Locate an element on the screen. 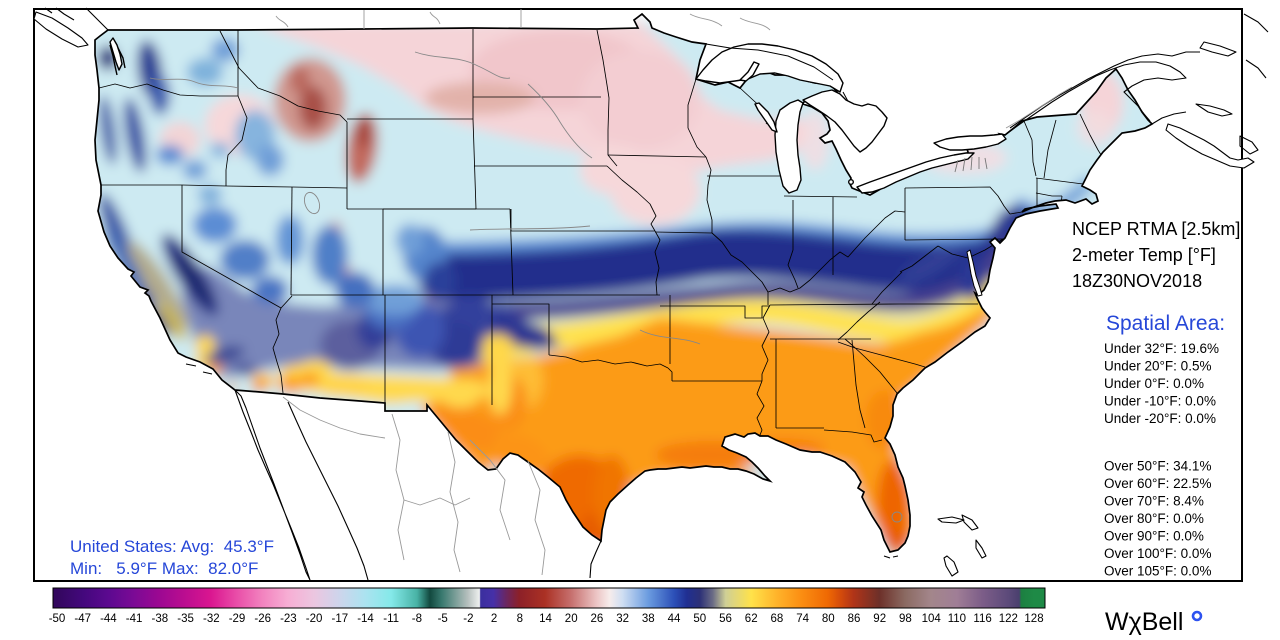 The image size is (1280, 640). svg-text: Over 60°F: 22.5% is located at coordinates (1157, 483).